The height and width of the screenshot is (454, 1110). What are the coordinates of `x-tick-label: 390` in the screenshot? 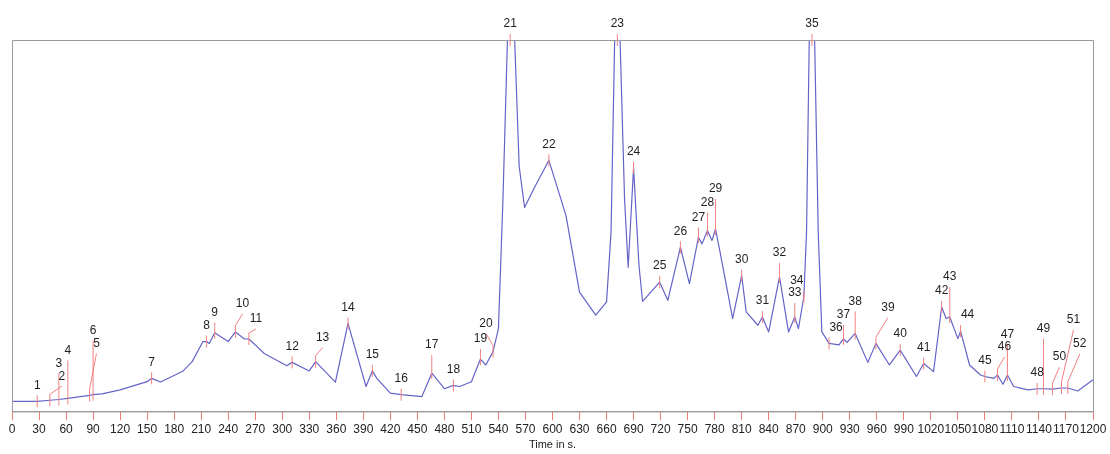 It's located at (363, 428).